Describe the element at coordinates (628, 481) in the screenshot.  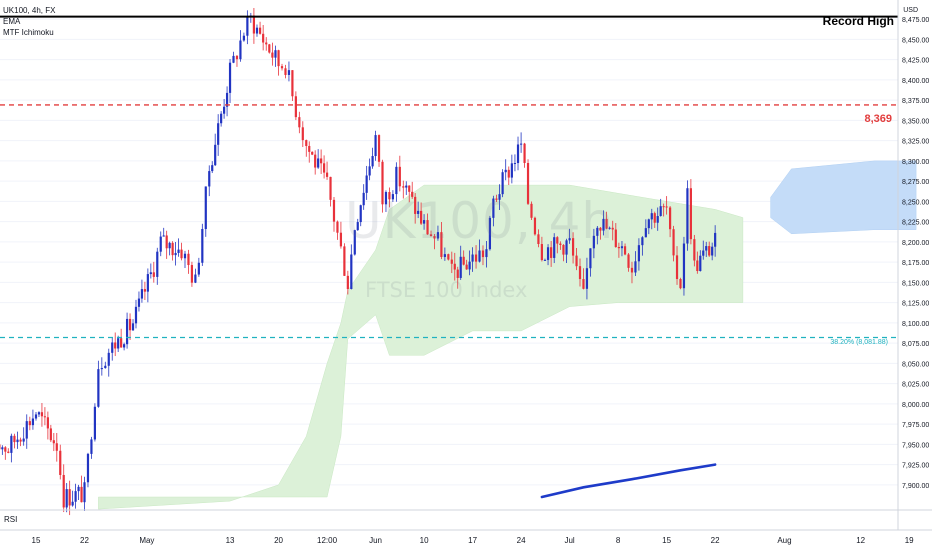
I see `ema-path` at that location.